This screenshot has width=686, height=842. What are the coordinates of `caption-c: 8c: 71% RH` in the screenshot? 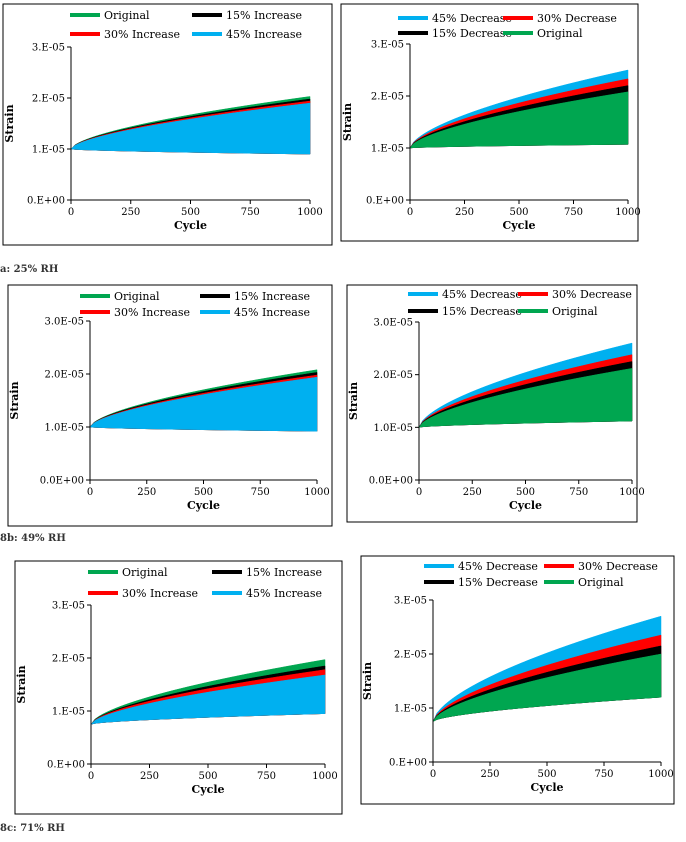 It's located at (32, 828).